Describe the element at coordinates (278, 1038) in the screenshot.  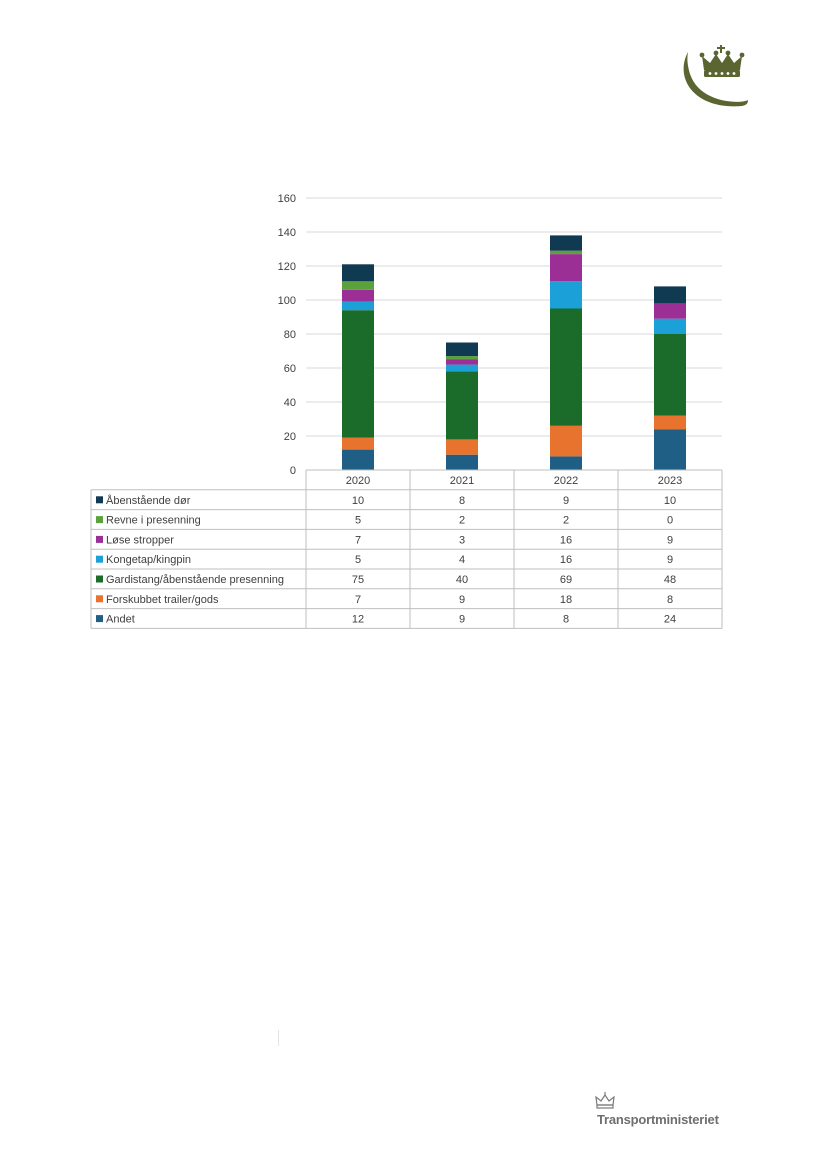
I see `divider` at that location.